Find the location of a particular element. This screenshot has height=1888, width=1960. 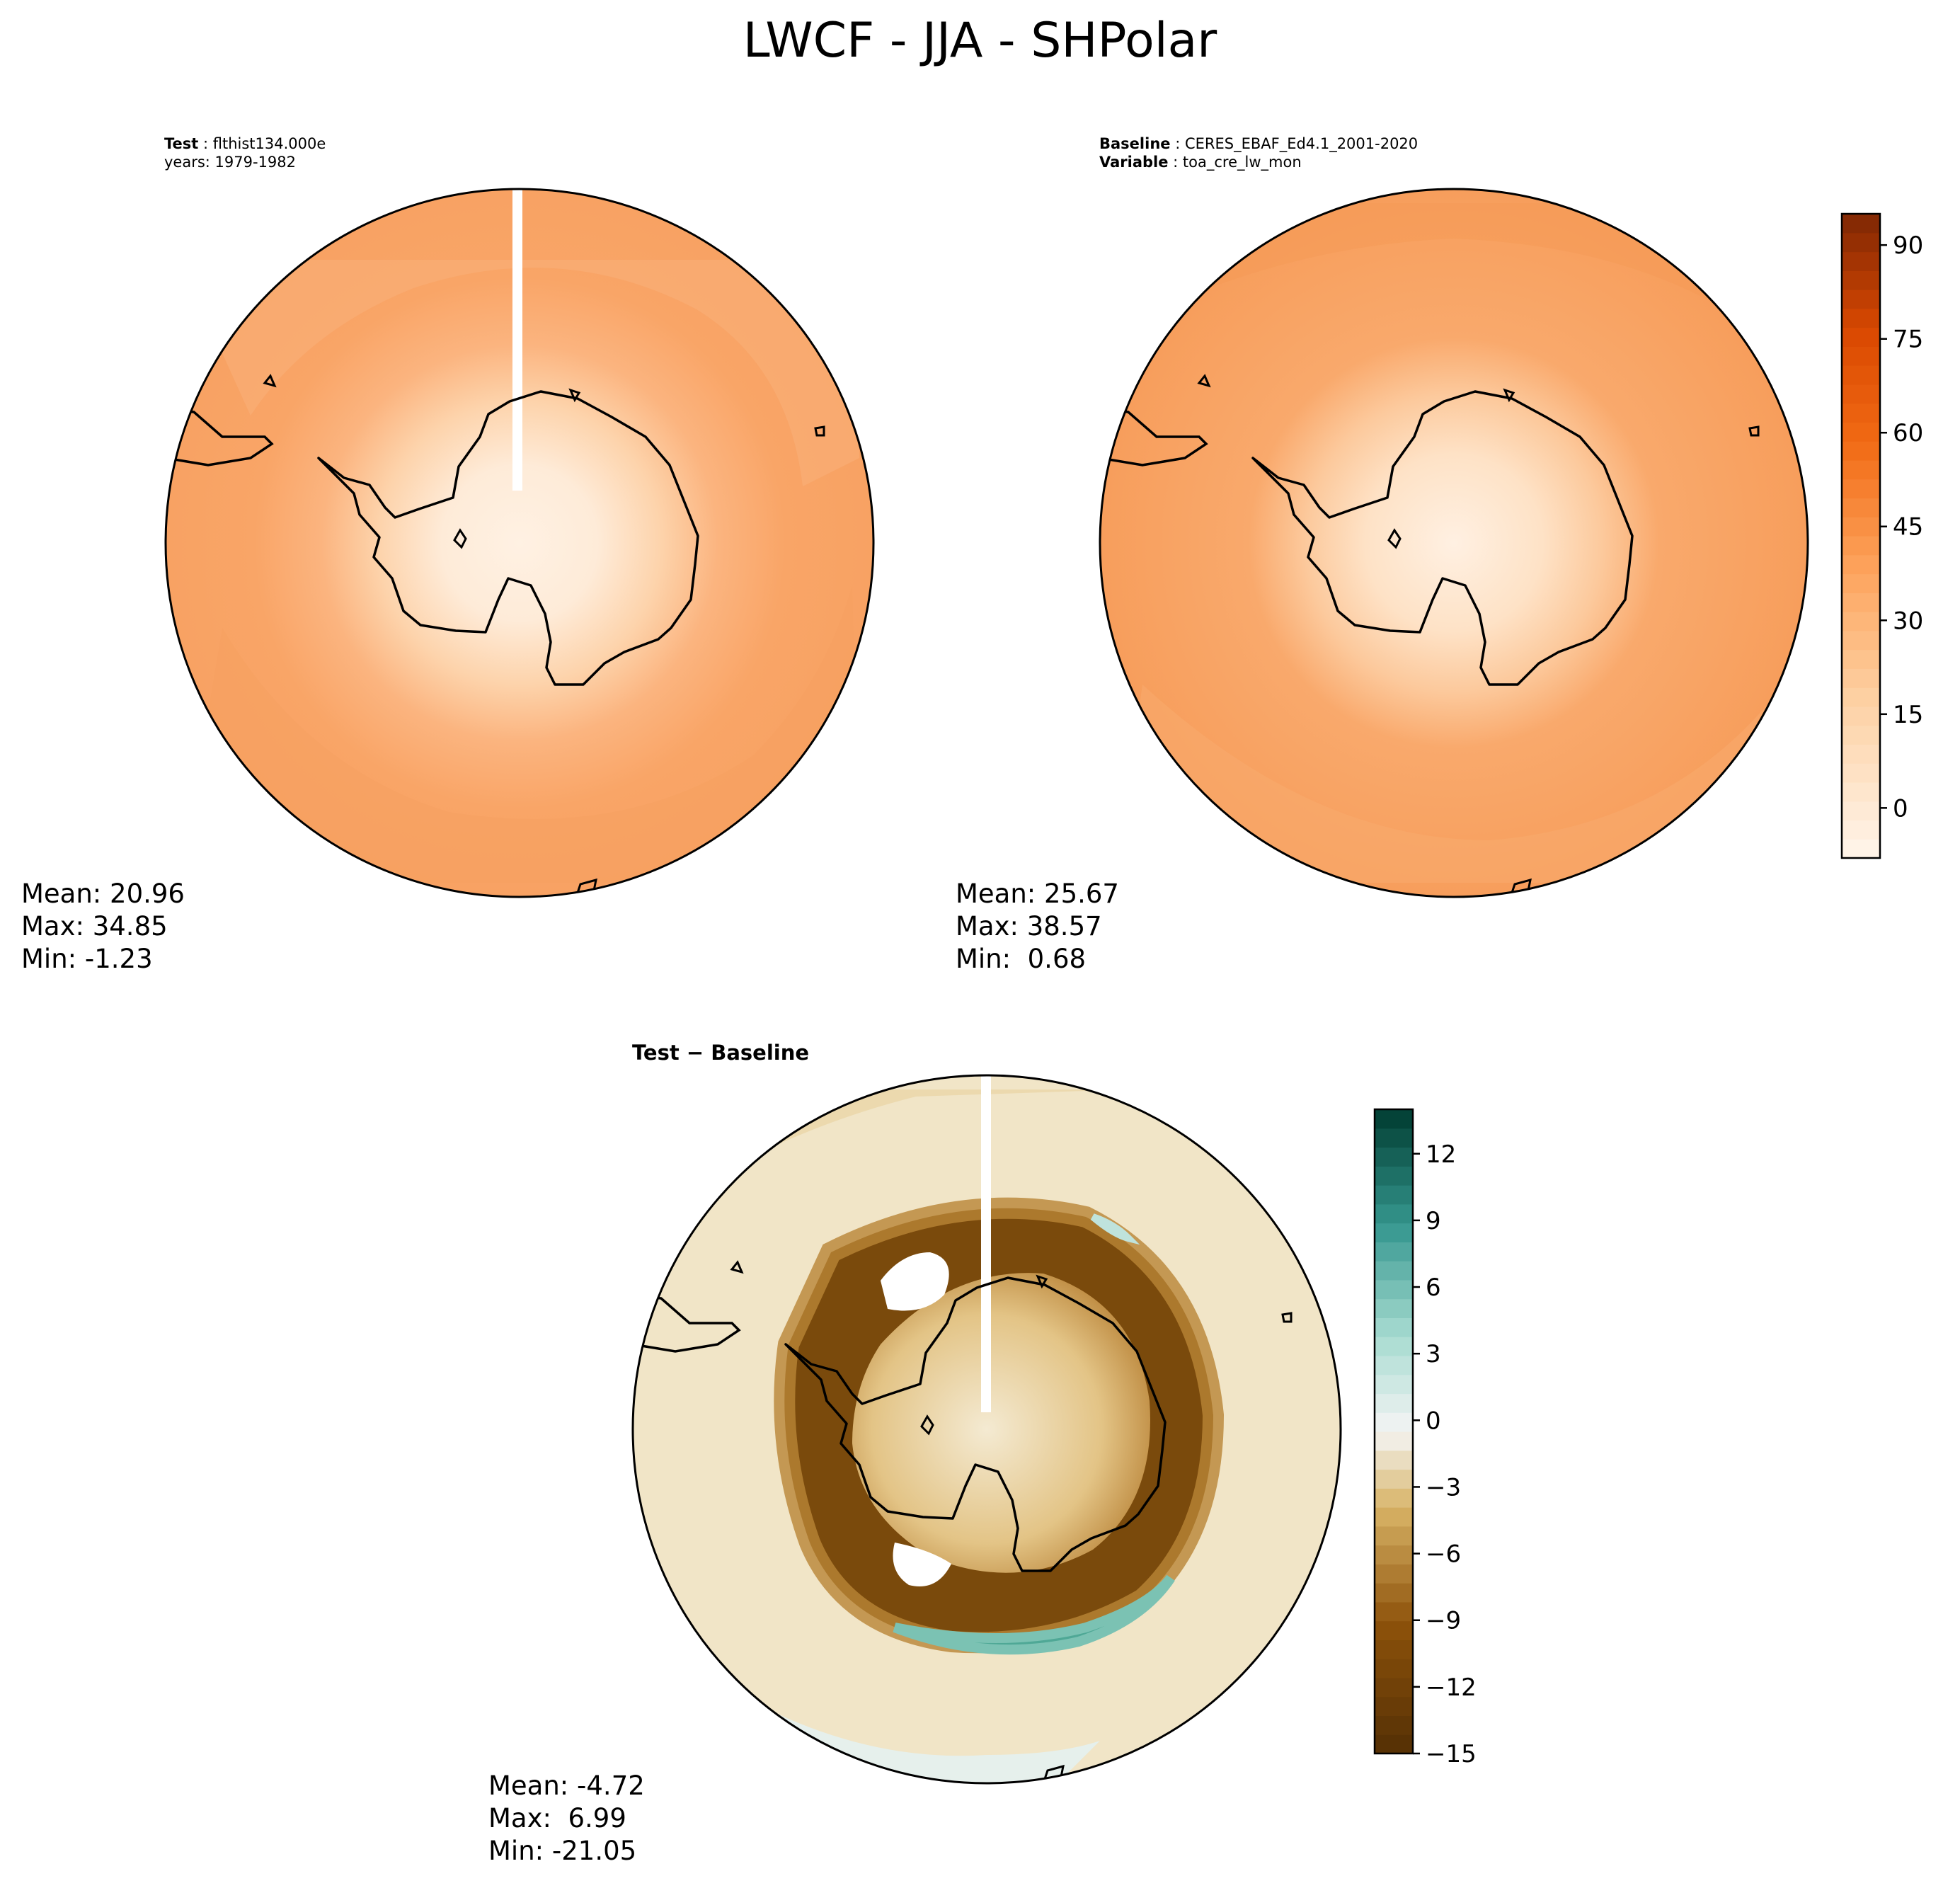

baseline-title-line-1: Baseline : CERES_EBAF_Ed4.1_2001-2020 is located at coordinates (1258, 144).